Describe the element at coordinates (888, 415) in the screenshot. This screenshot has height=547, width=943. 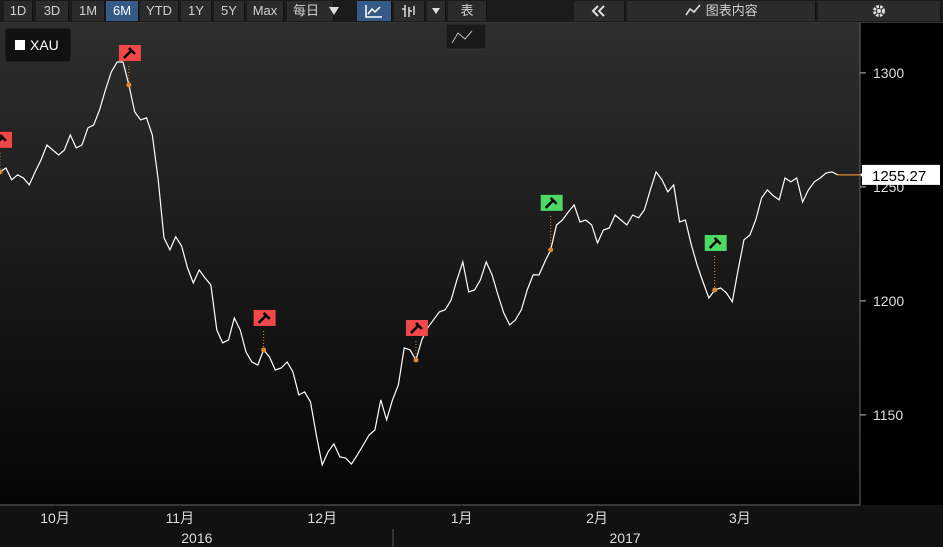
I see `y-tick-label: 1150` at that location.